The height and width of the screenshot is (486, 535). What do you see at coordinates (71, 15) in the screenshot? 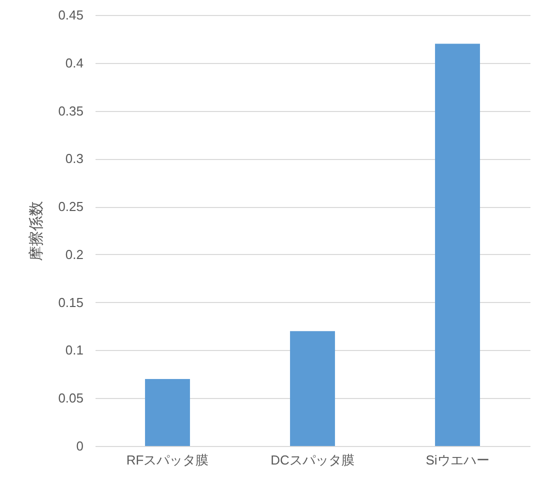
I see `y-tick-label: 0.45` at bounding box center [71, 15].